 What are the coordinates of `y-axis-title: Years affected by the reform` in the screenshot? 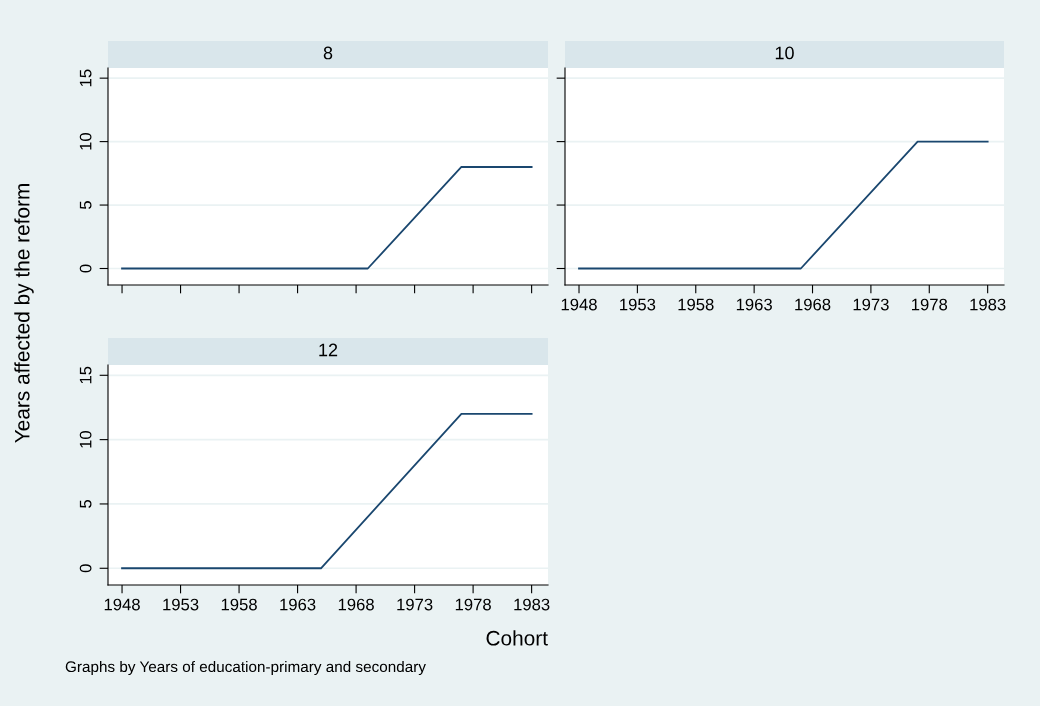 It's located at (24, 313).